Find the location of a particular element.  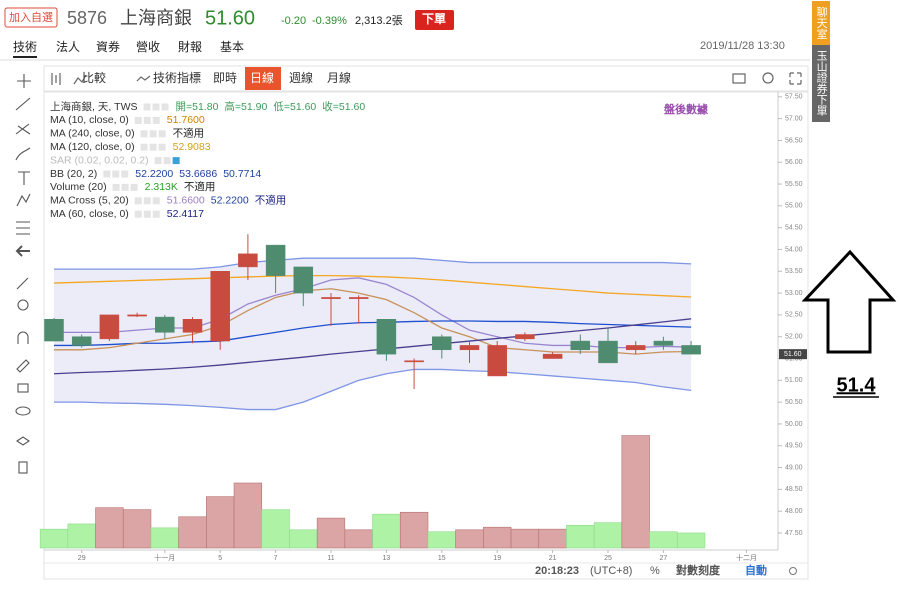

fullscreen-icon is located at coordinates (795, 78).